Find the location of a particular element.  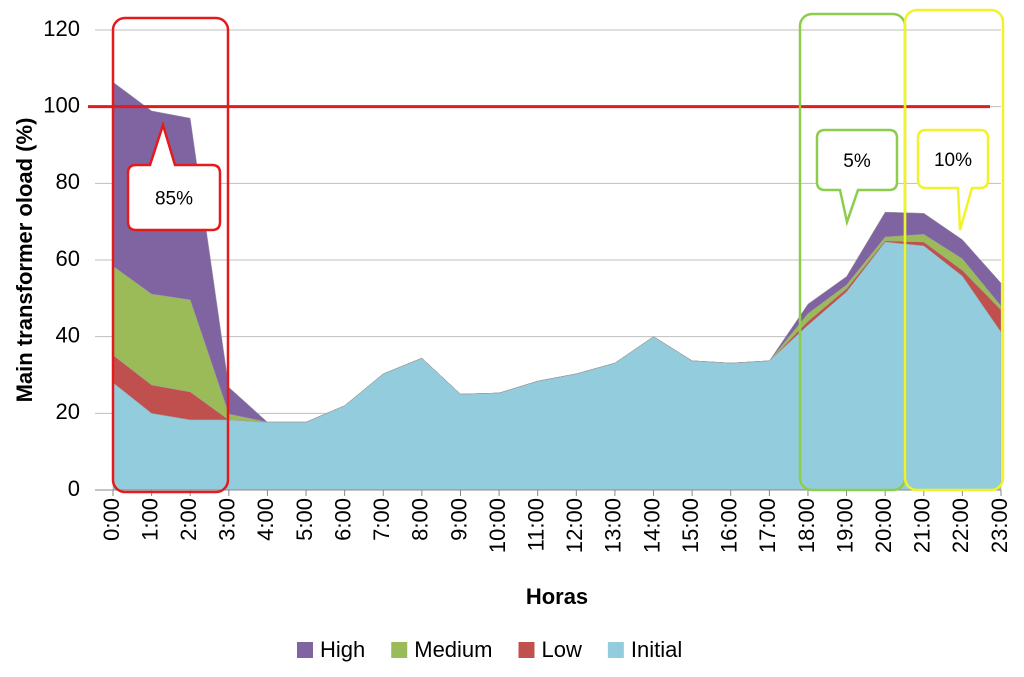

legend-label: Initial is located at coordinates (656, 649).